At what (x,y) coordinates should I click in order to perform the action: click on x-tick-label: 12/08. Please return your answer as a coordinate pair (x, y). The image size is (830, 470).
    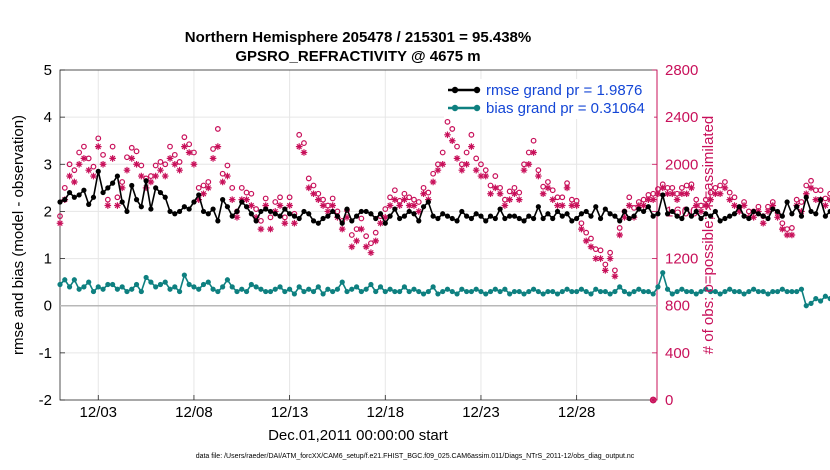
    Looking at the image, I should click on (194, 412).